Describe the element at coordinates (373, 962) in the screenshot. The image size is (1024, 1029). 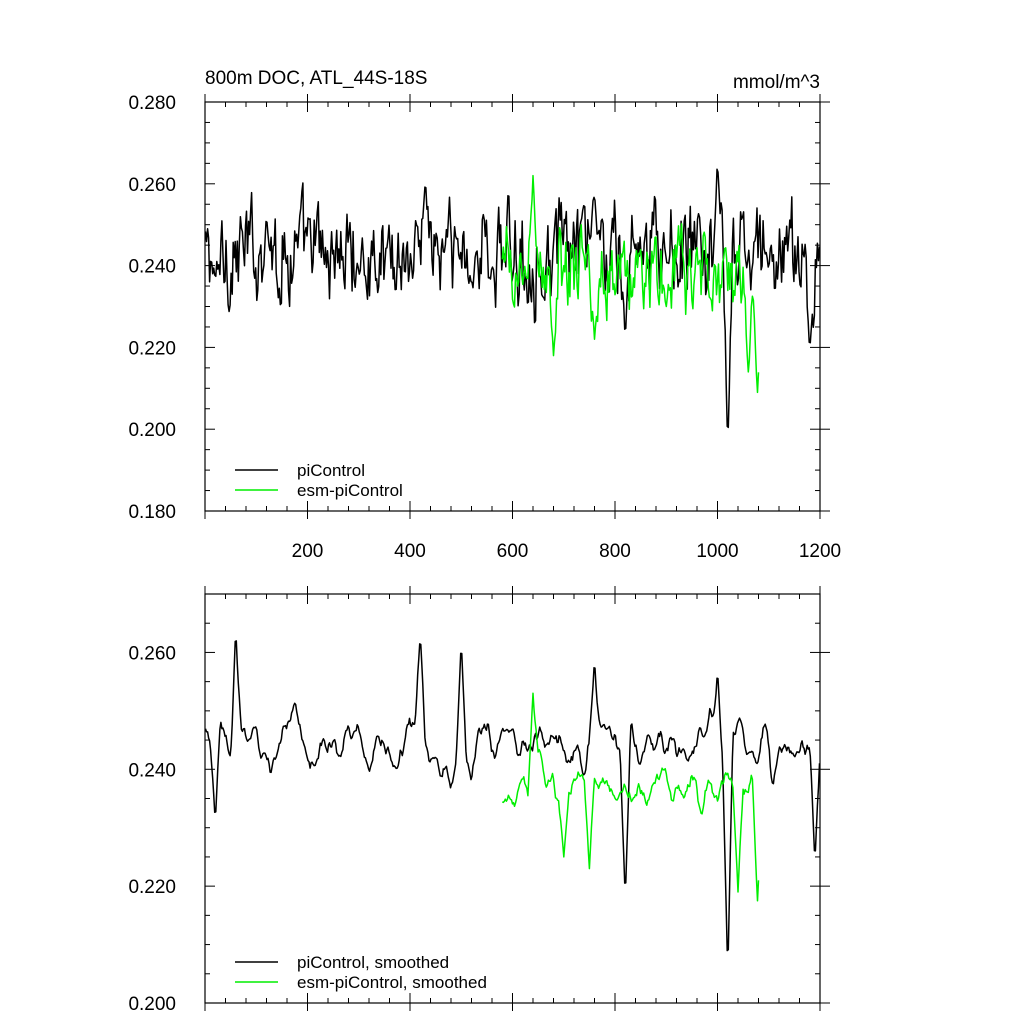
I see `legend-label: piControl, smoothed` at that location.